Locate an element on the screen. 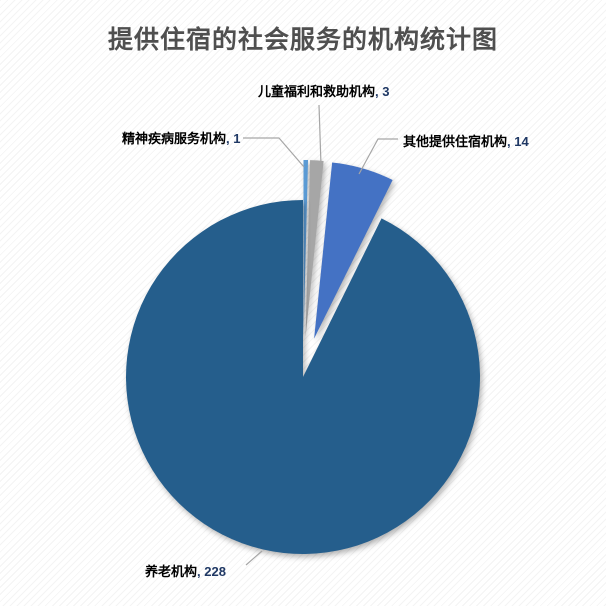  data-label-mental-illness: 精神疾病服务机构, 1 is located at coordinates (181, 137).